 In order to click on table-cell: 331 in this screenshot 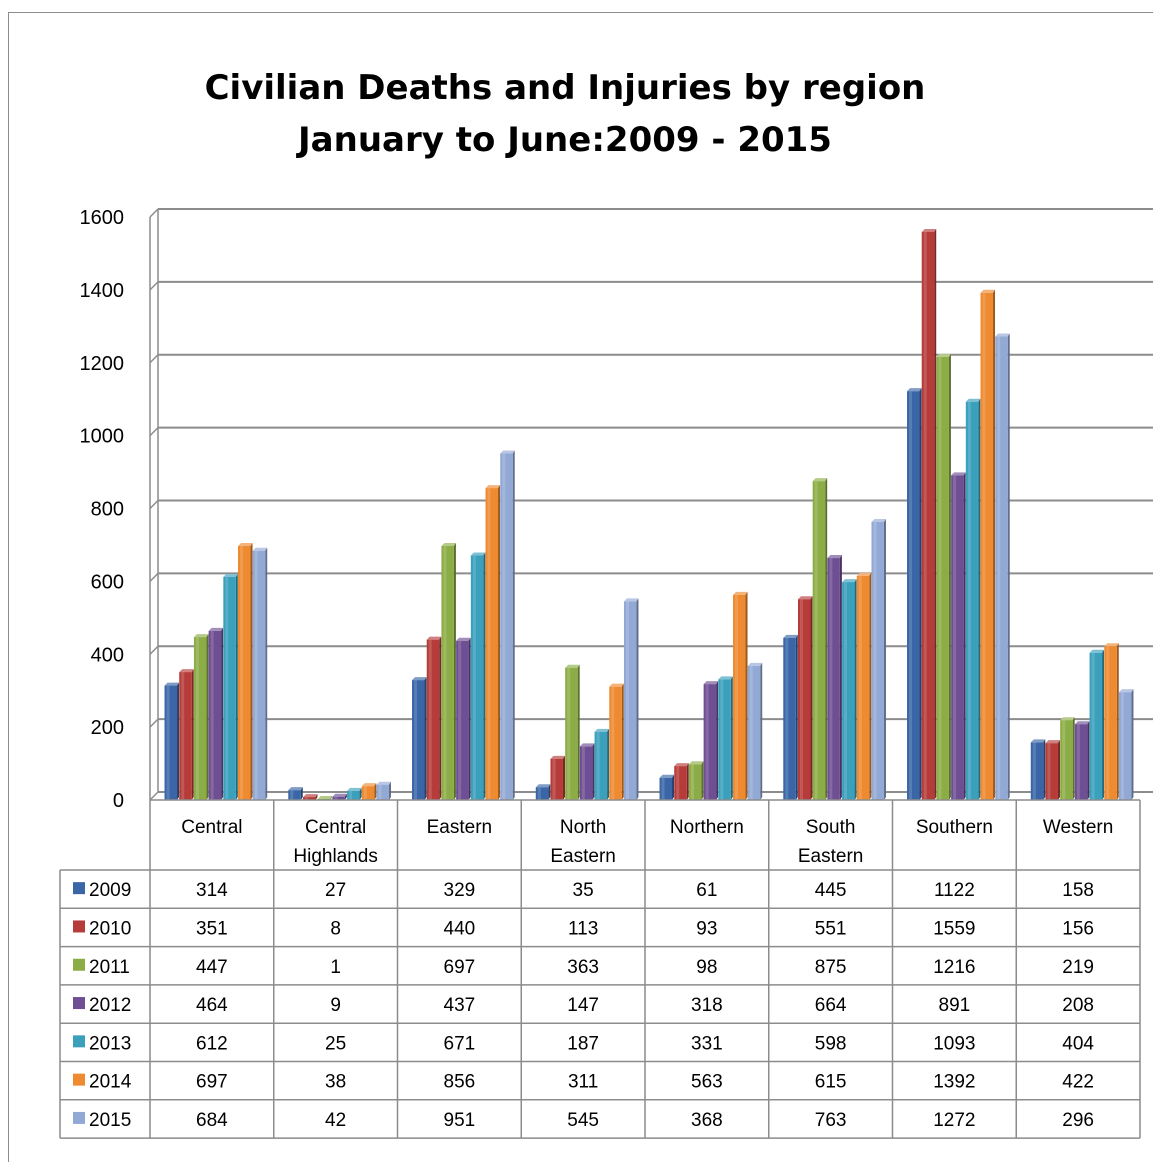, I will do `click(707, 1043)`.